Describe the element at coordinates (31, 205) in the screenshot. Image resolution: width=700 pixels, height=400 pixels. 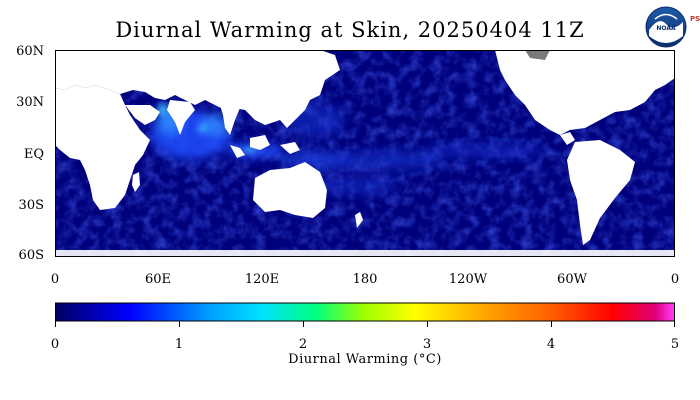
I see `lat-label-30s: 30S` at that location.